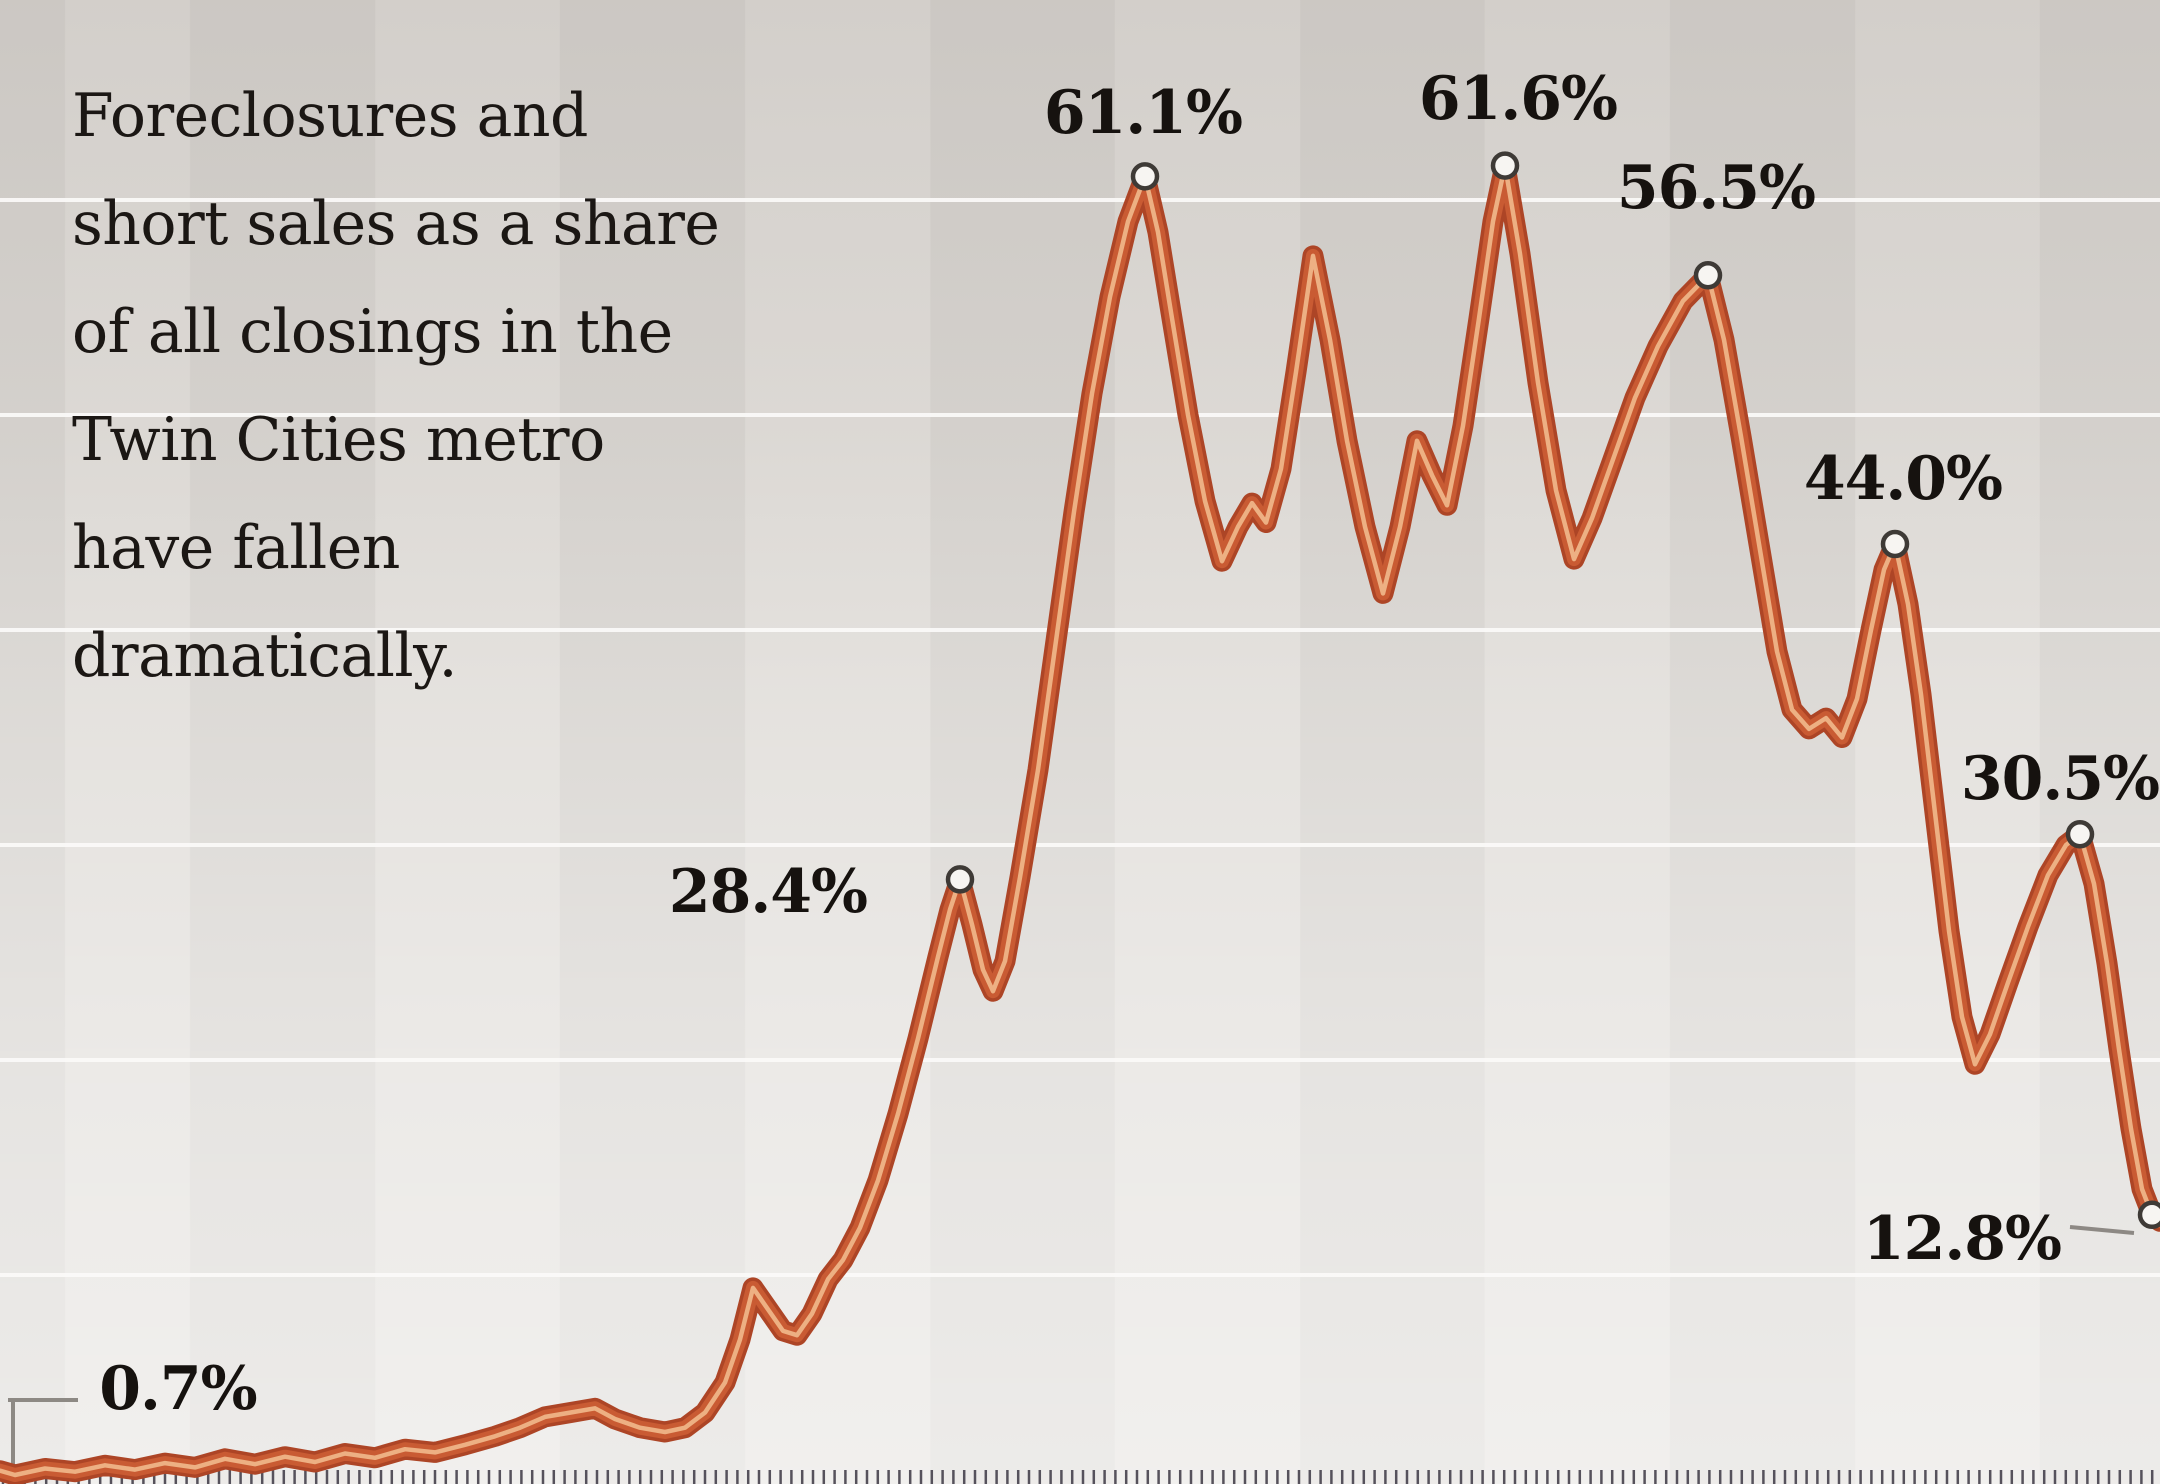 This screenshot has width=2160, height=1484. What do you see at coordinates (330, 116) in the screenshot?
I see `intro-line: Foreclosures and` at bounding box center [330, 116].